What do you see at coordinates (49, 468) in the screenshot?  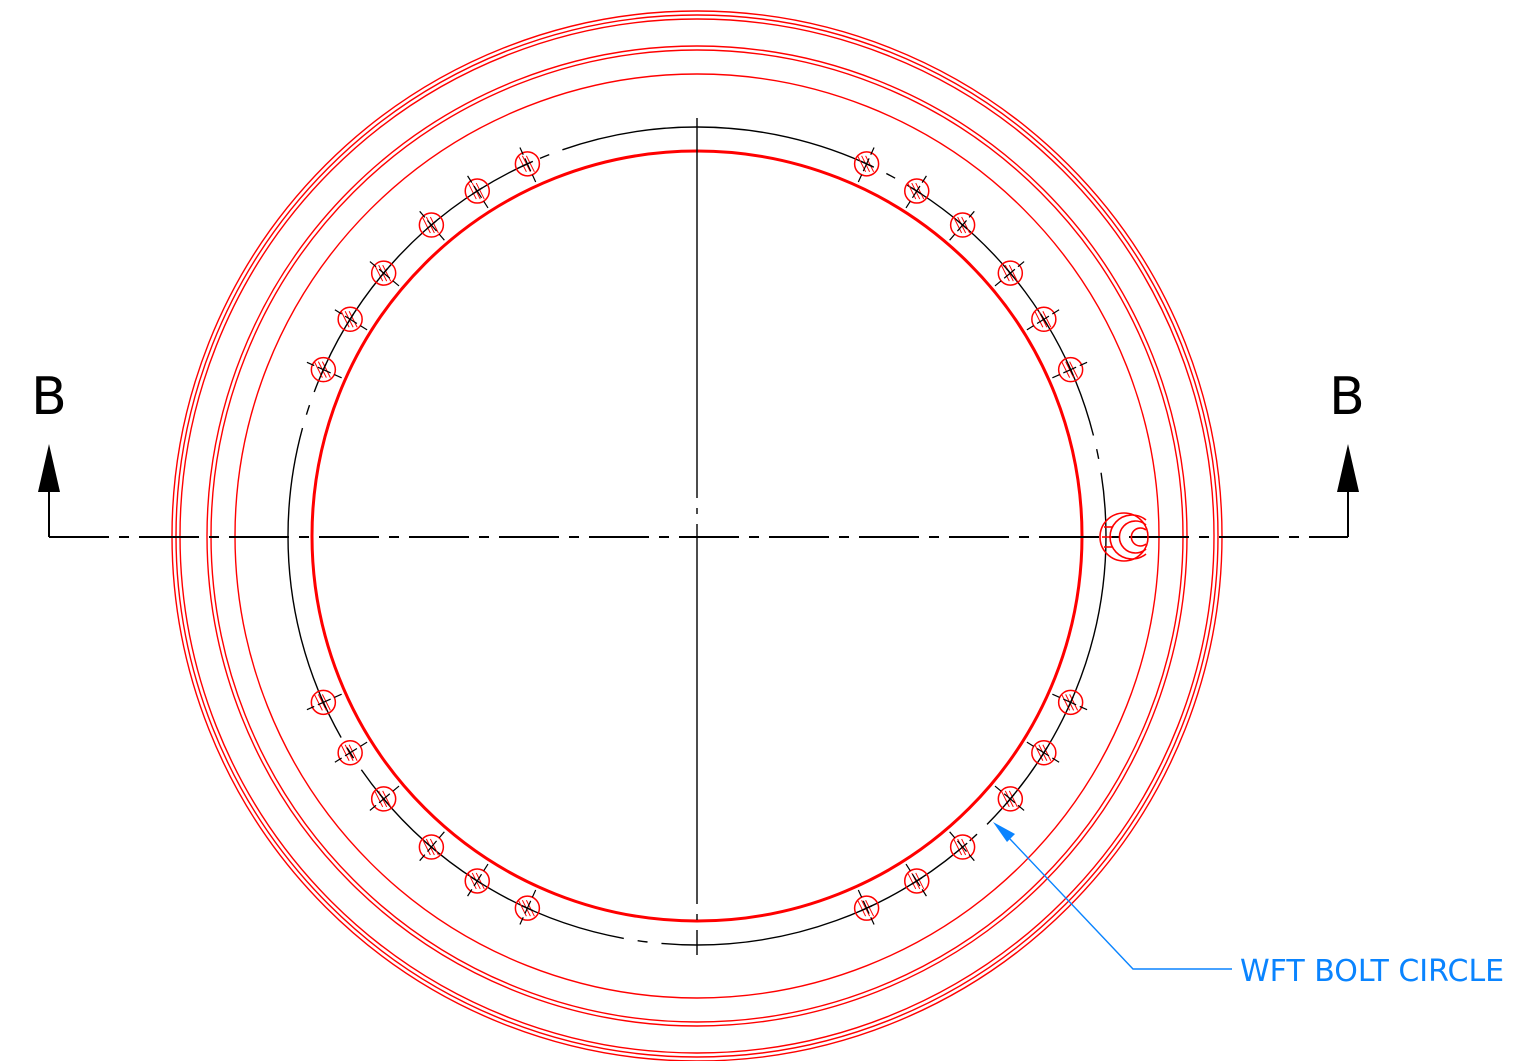 I see `section-arrow-left-head` at bounding box center [49, 468].